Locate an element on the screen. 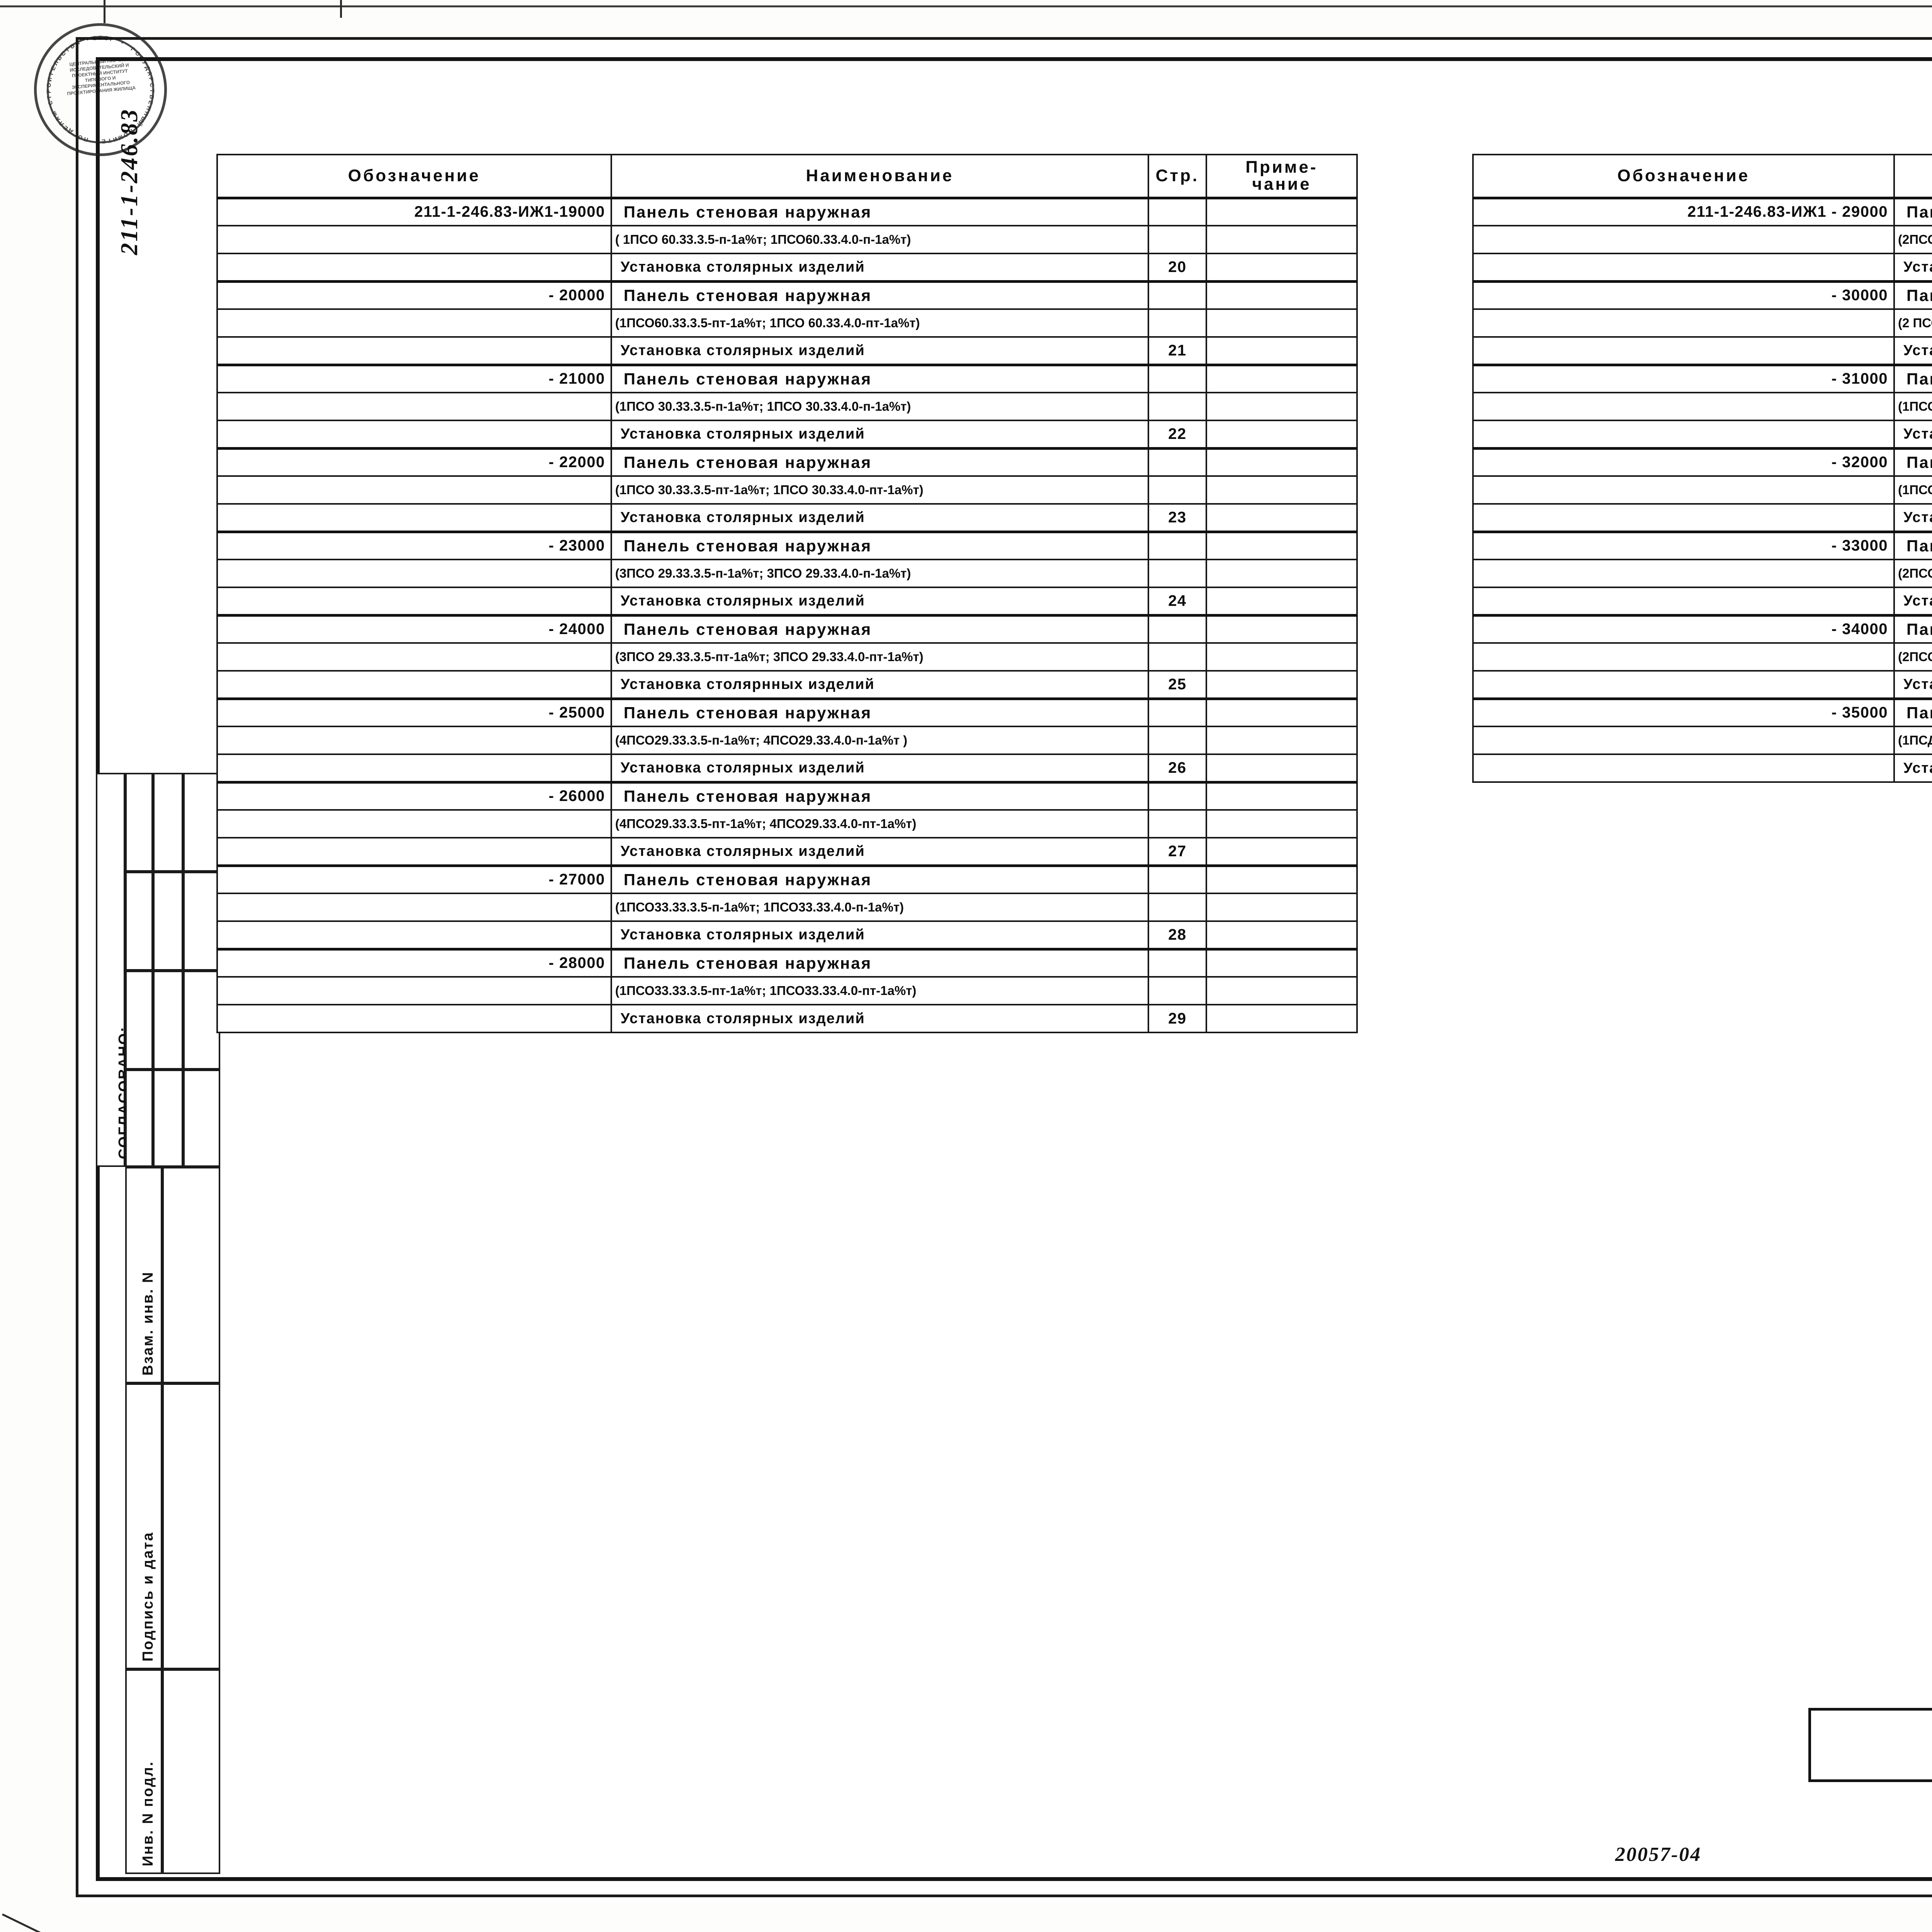 The image size is (1932, 1932). side-cell-a3 is located at coordinates (139, 1020).